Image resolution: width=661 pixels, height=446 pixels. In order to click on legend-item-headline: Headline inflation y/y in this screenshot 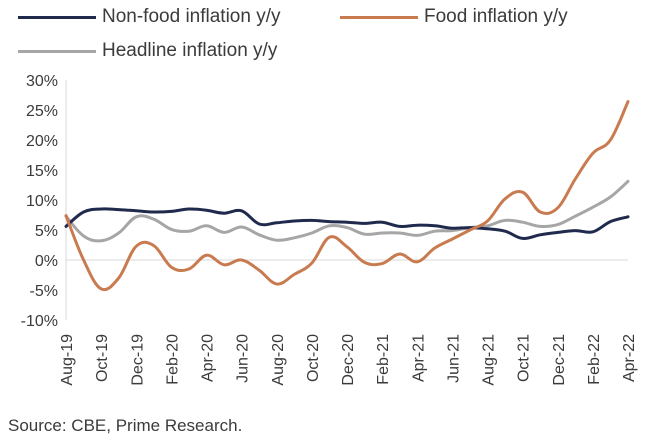, I will do `click(147, 51)`.